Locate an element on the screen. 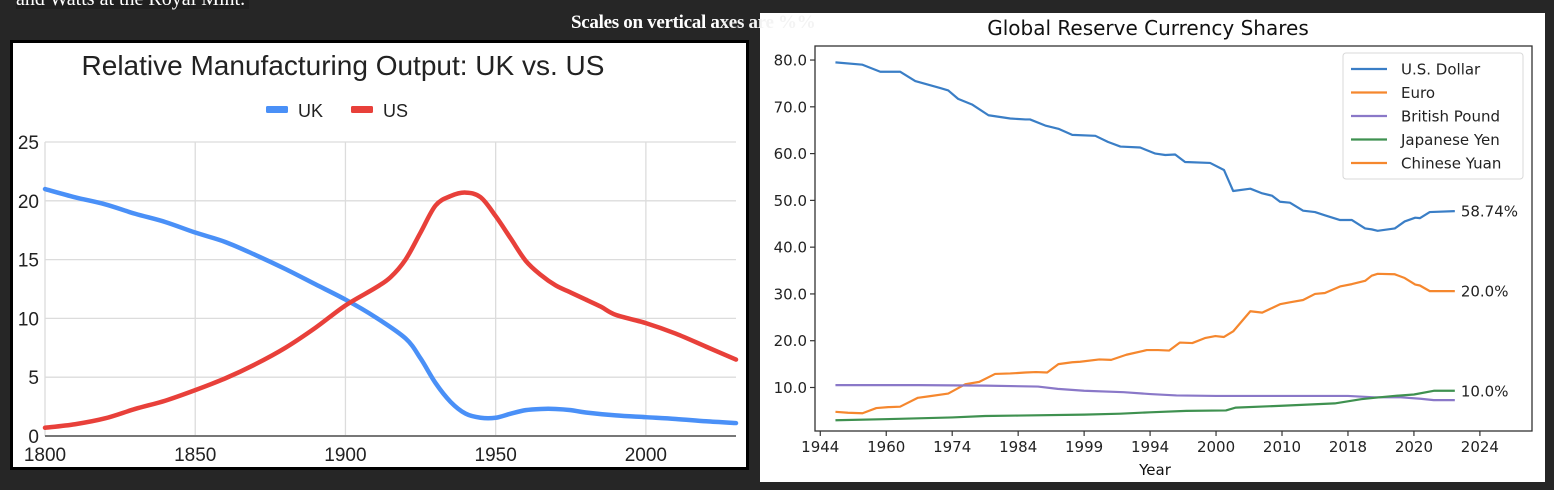 This screenshot has width=1554, height=490. x-tick-label: 1944 is located at coordinates (820, 447).